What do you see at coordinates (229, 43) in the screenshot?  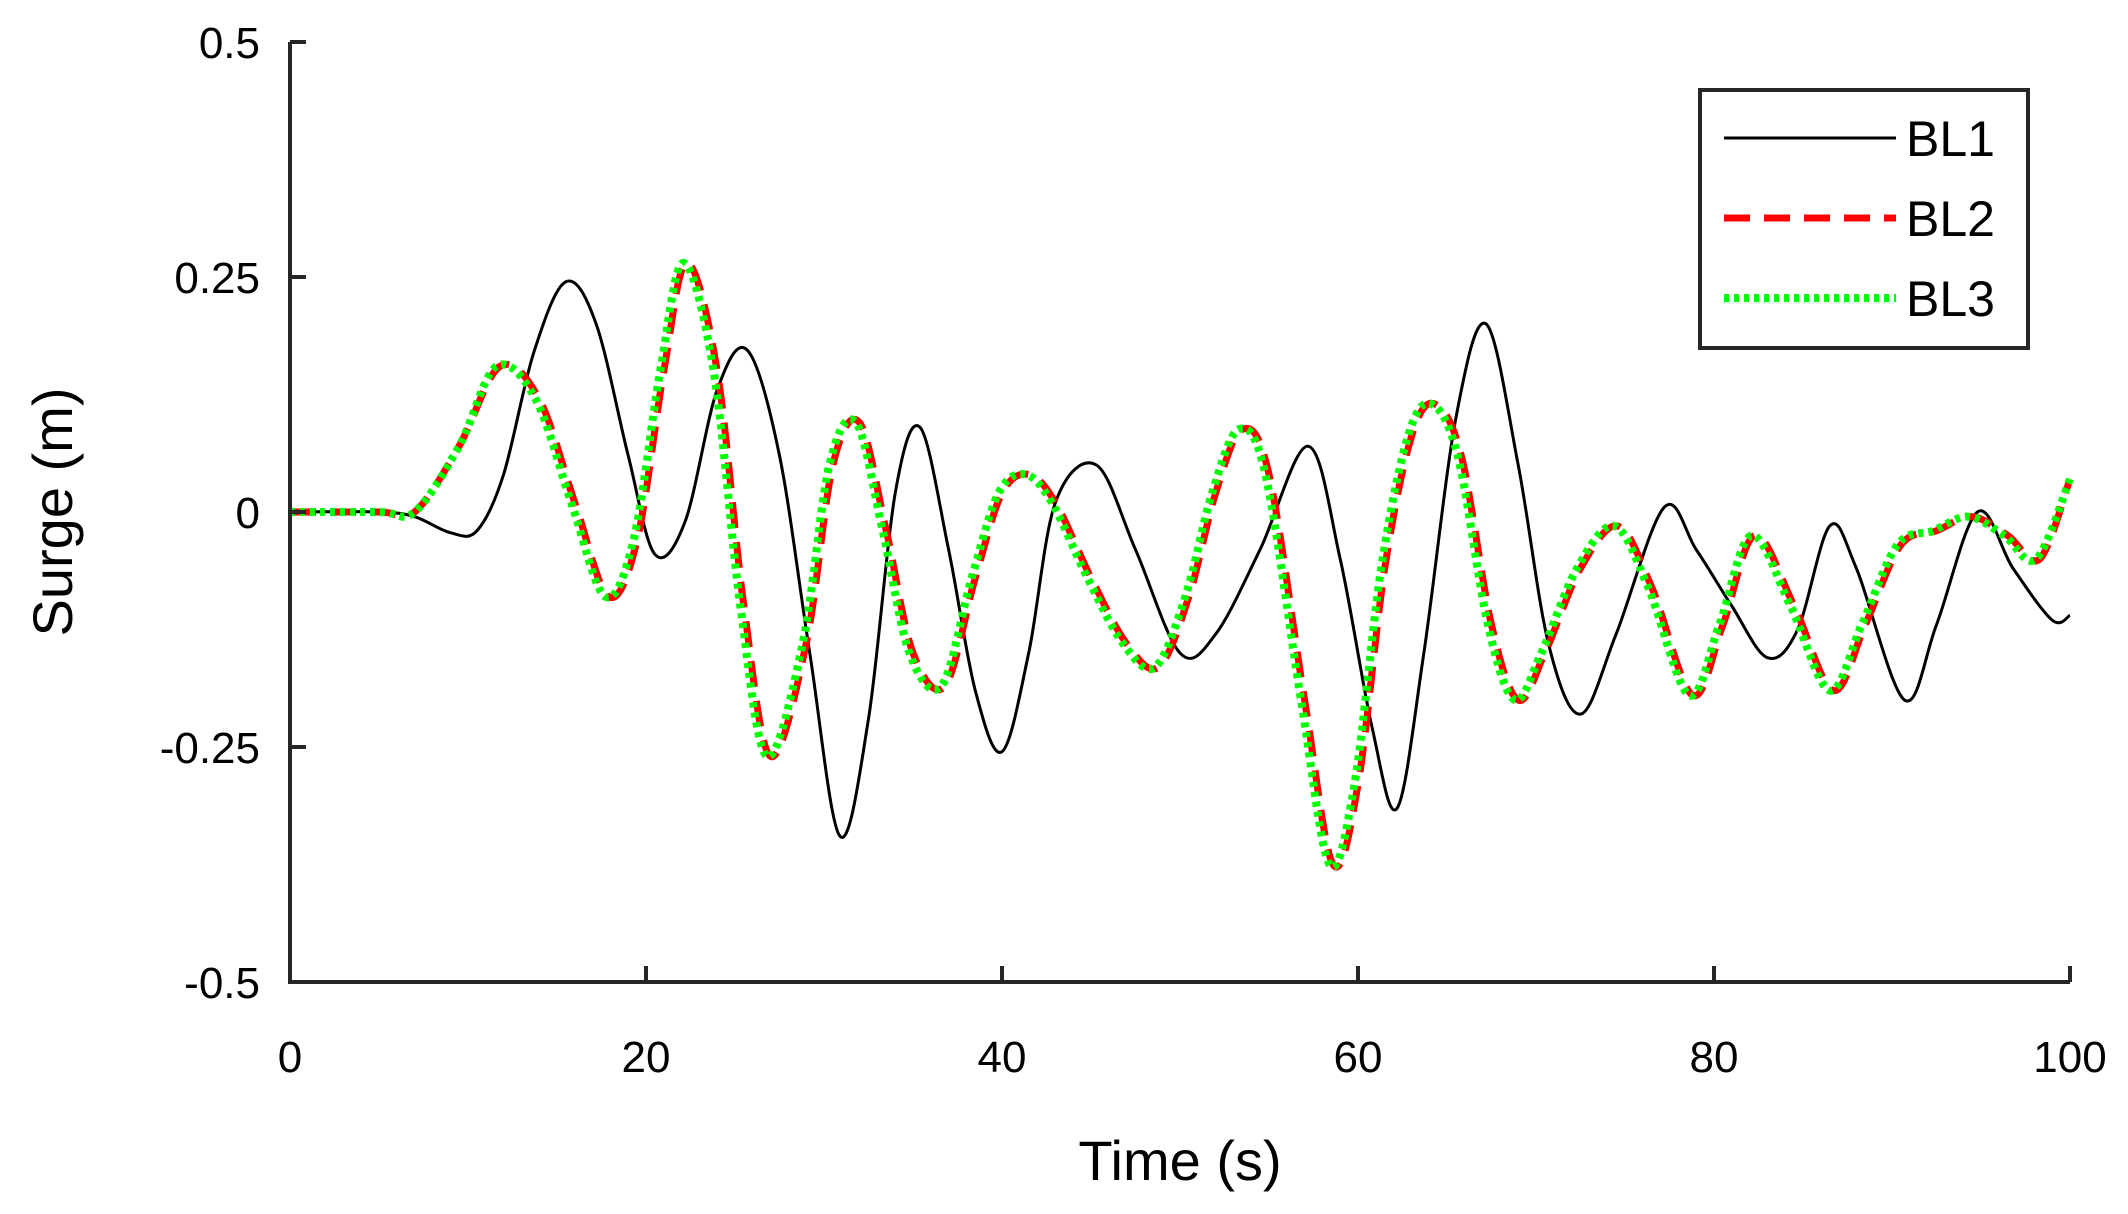 I see `y-tick-label: 0.5` at bounding box center [229, 43].